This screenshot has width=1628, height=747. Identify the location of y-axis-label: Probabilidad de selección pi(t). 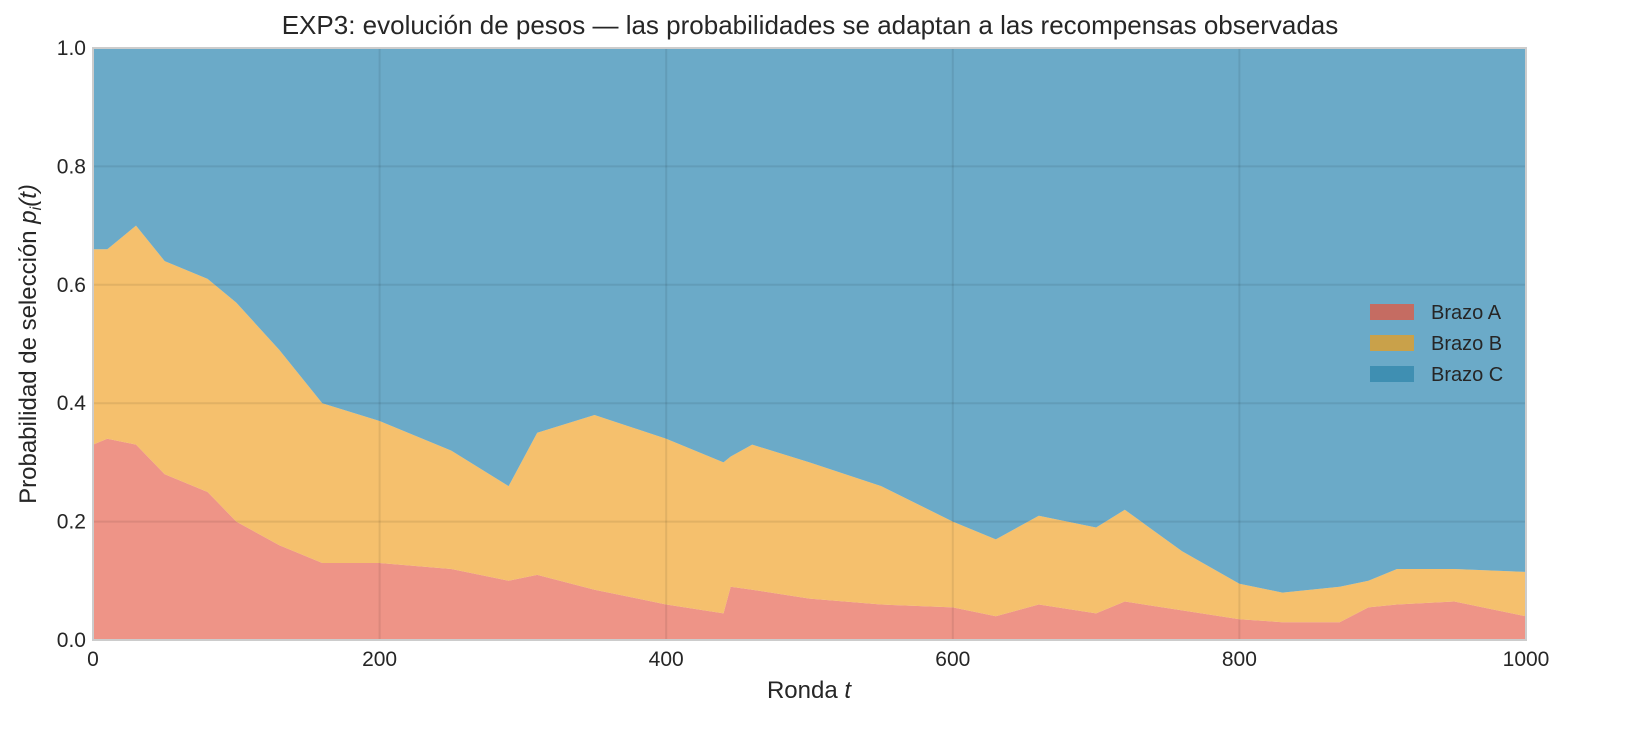
(30, 344).